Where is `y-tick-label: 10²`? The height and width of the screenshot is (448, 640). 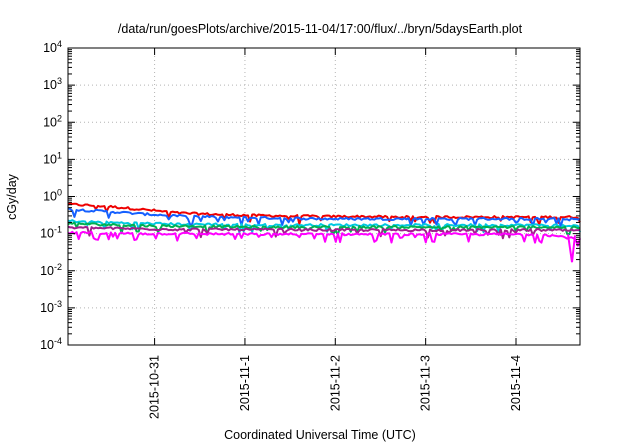 y-tick-label: 10² is located at coordinates (52, 121).